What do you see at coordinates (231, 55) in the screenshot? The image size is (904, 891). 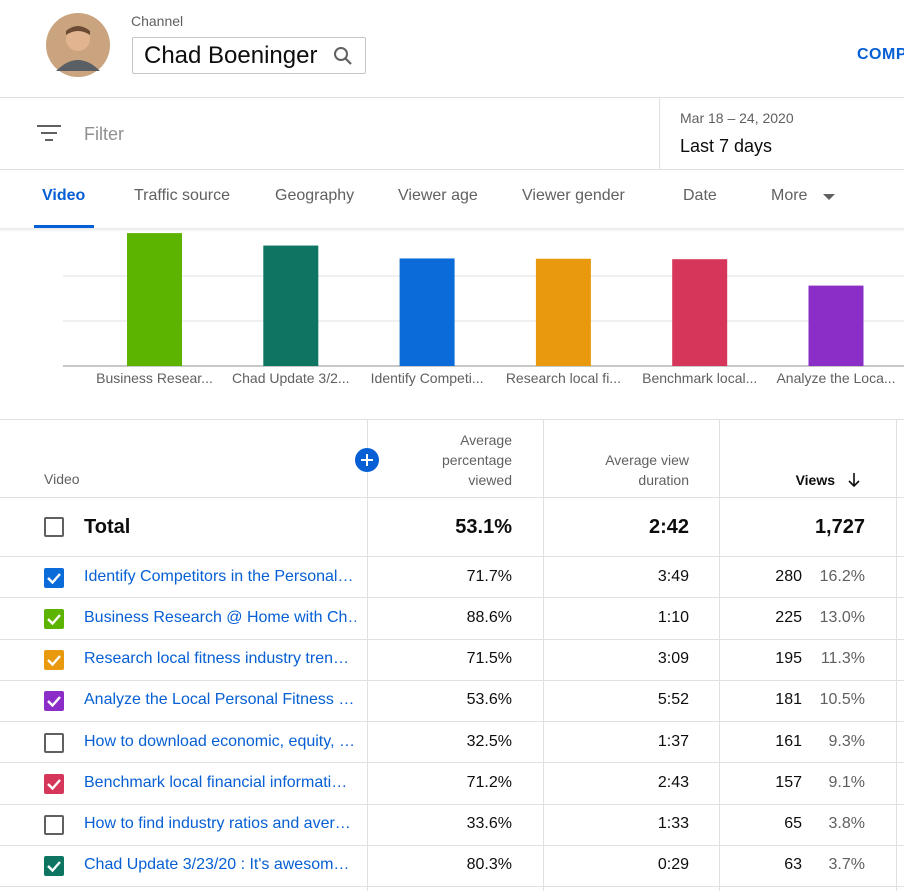 I see `channel-name: Chad Boeninger` at bounding box center [231, 55].